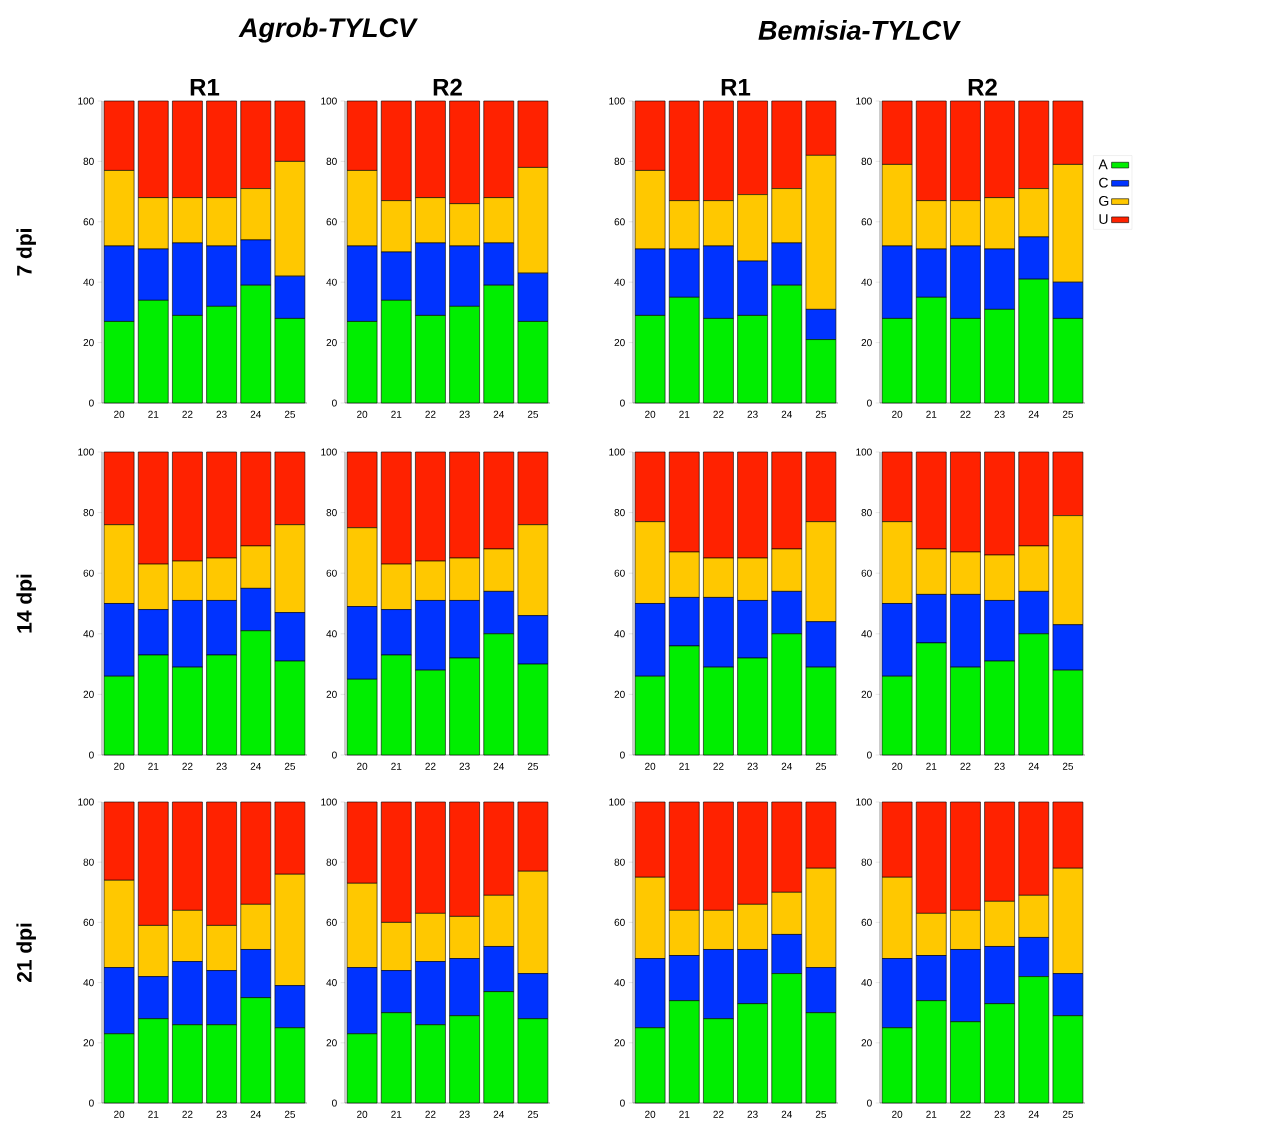 The image size is (1271, 1133). Describe the element at coordinates (26, 603) in the screenshot. I see `y-axis-title: 14 dpi` at that location.